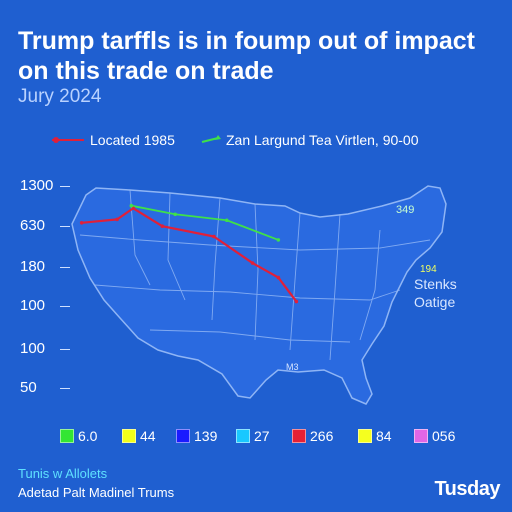  I want to click on key-item: 44, so click(139, 436).